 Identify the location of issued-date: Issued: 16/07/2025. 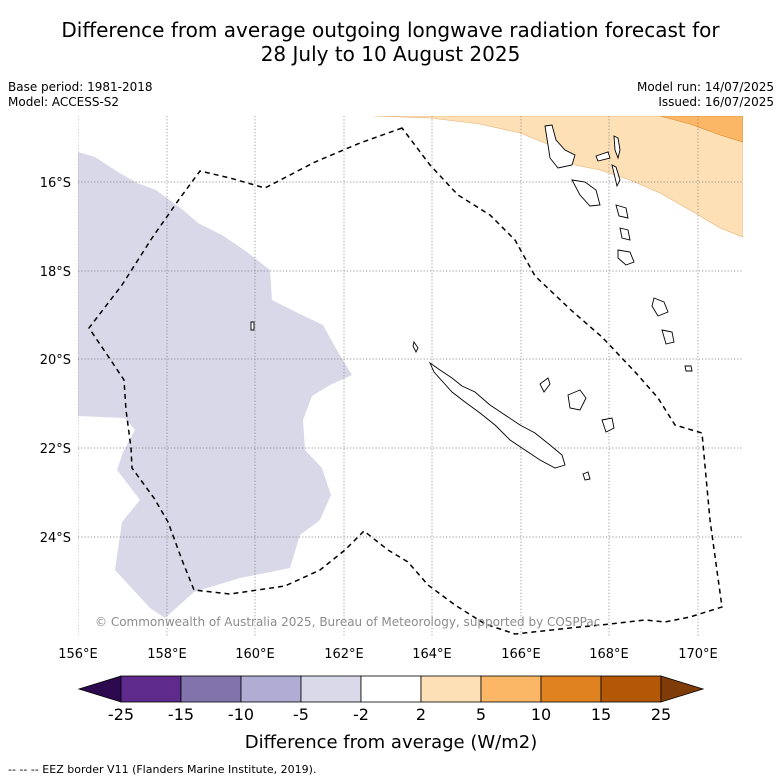
(716, 102).